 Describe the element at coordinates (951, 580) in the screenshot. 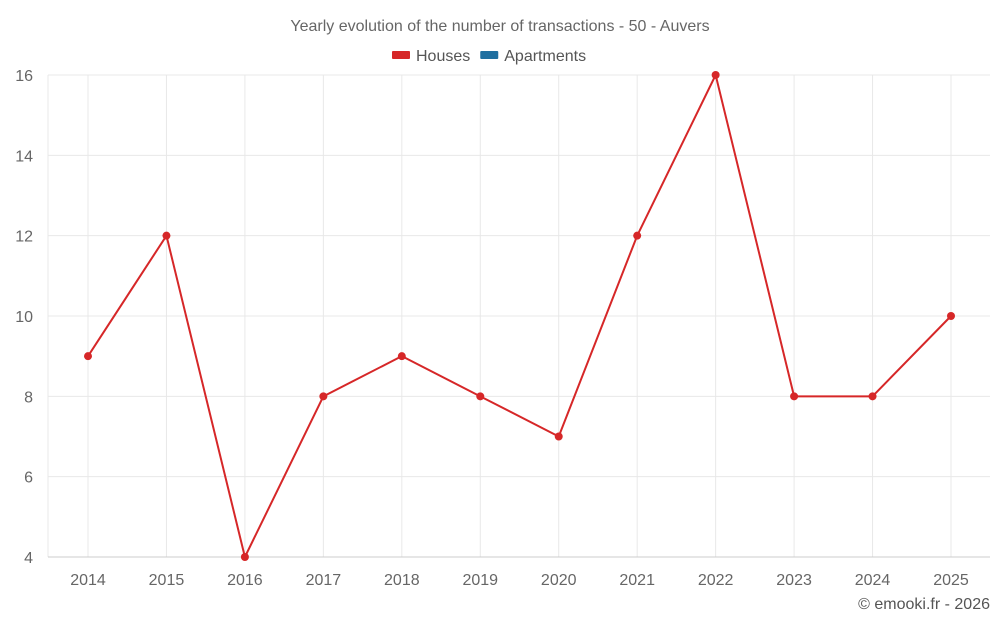

I see `x-tick-label: 2025` at that location.